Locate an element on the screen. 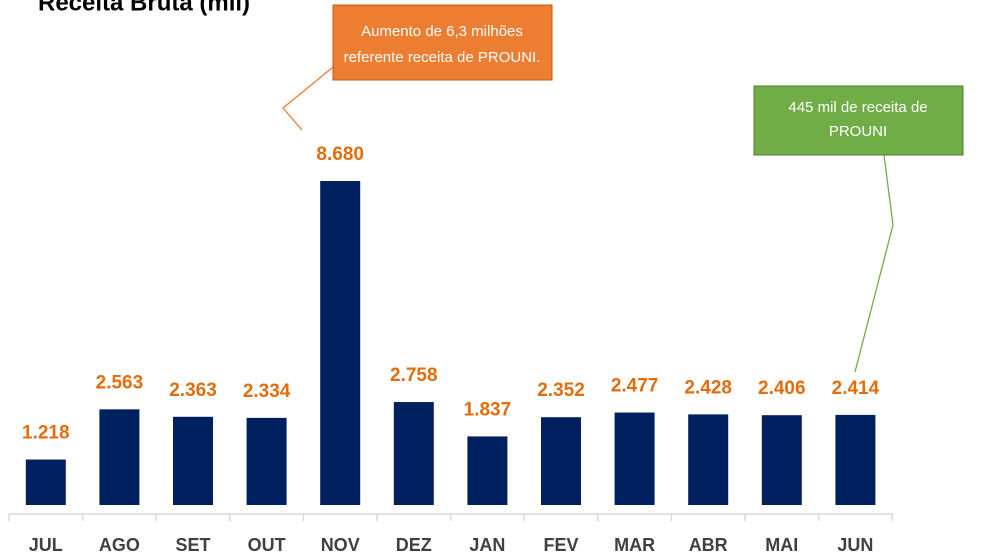 This screenshot has width=990, height=558. data-label: 2.428 is located at coordinates (708, 387).